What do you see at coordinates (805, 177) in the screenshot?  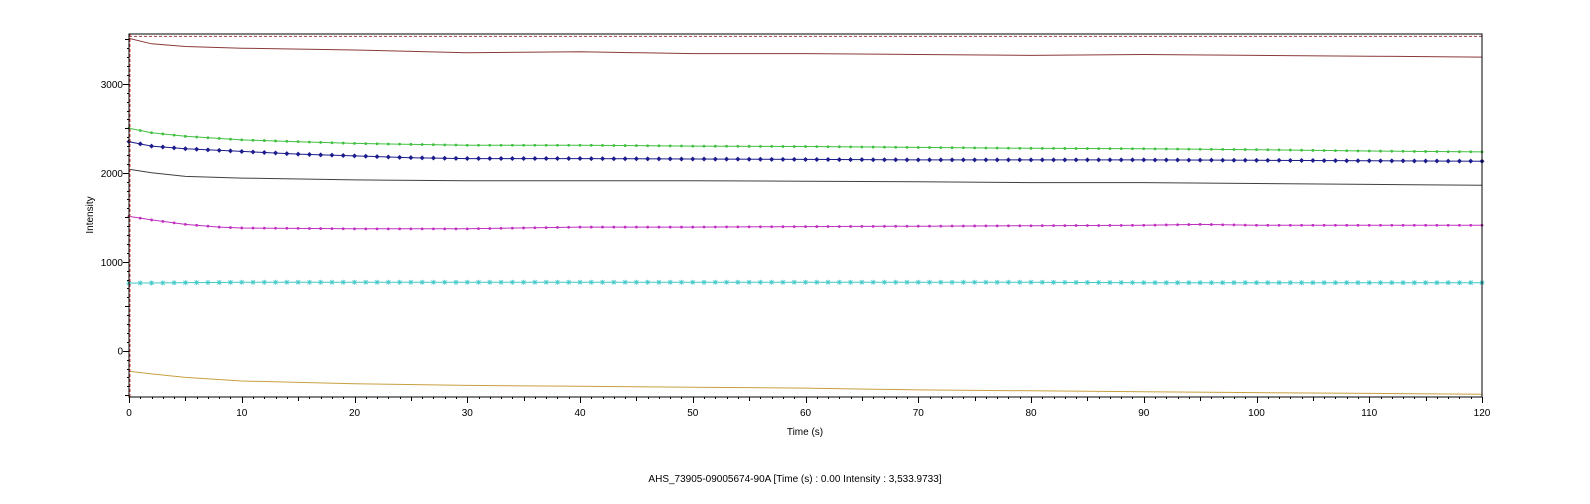 I see `series-3-line` at bounding box center [805, 177].